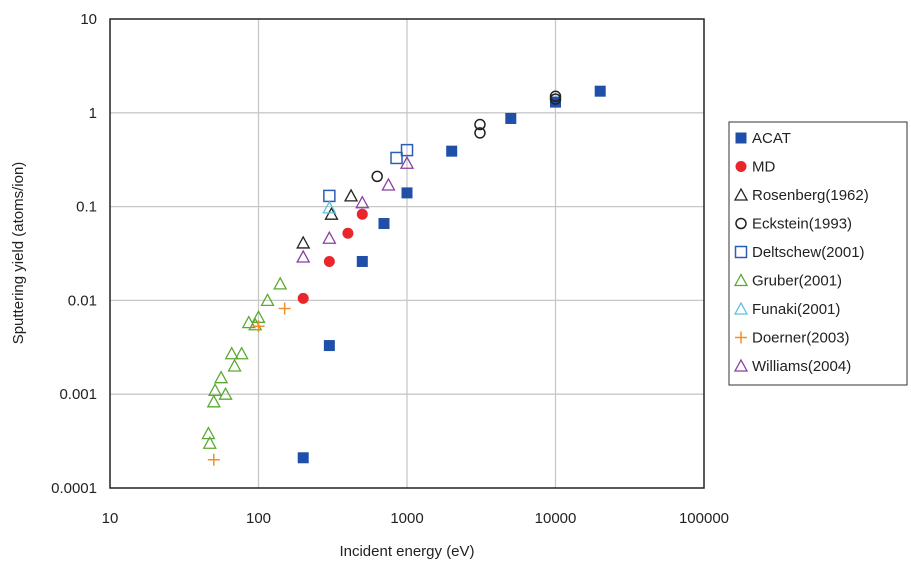 This screenshot has width=911, height=561. What do you see at coordinates (74, 488) in the screenshot?
I see `y-tick-label: 0.0001` at bounding box center [74, 488].